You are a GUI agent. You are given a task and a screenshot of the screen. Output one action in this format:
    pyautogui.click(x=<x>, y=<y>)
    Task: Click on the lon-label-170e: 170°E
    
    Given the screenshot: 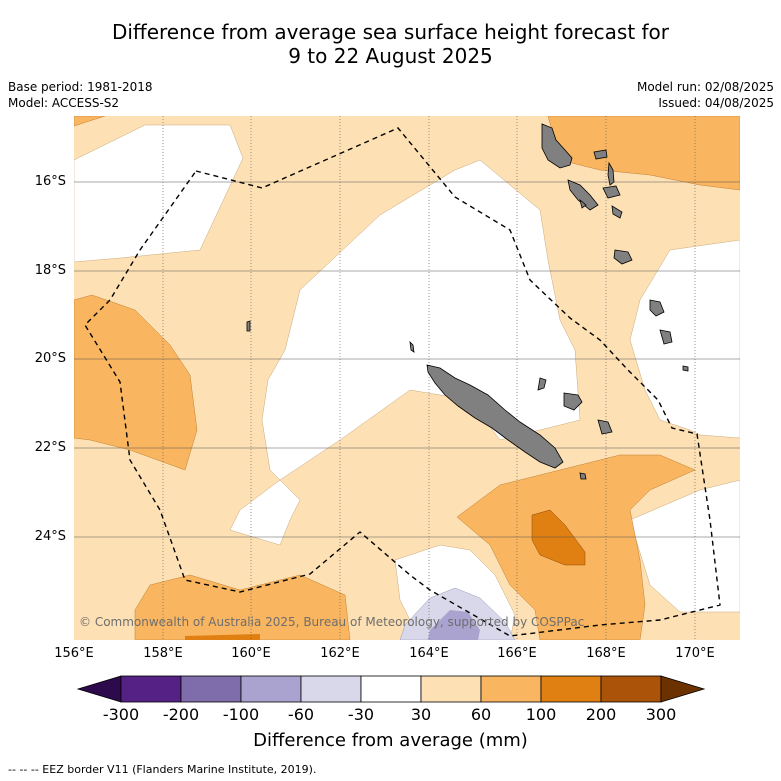 What is the action you would take?
    pyautogui.click(x=695, y=653)
    